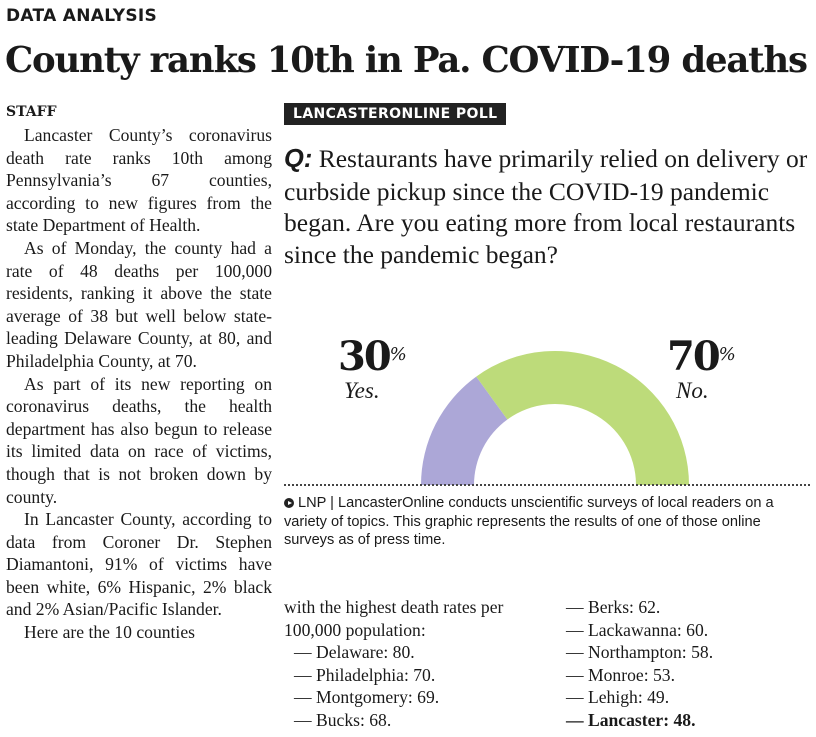  What do you see at coordinates (365, 674) in the screenshot?
I see `county-list-item: — Philadelphia: 70.` at bounding box center [365, 674].